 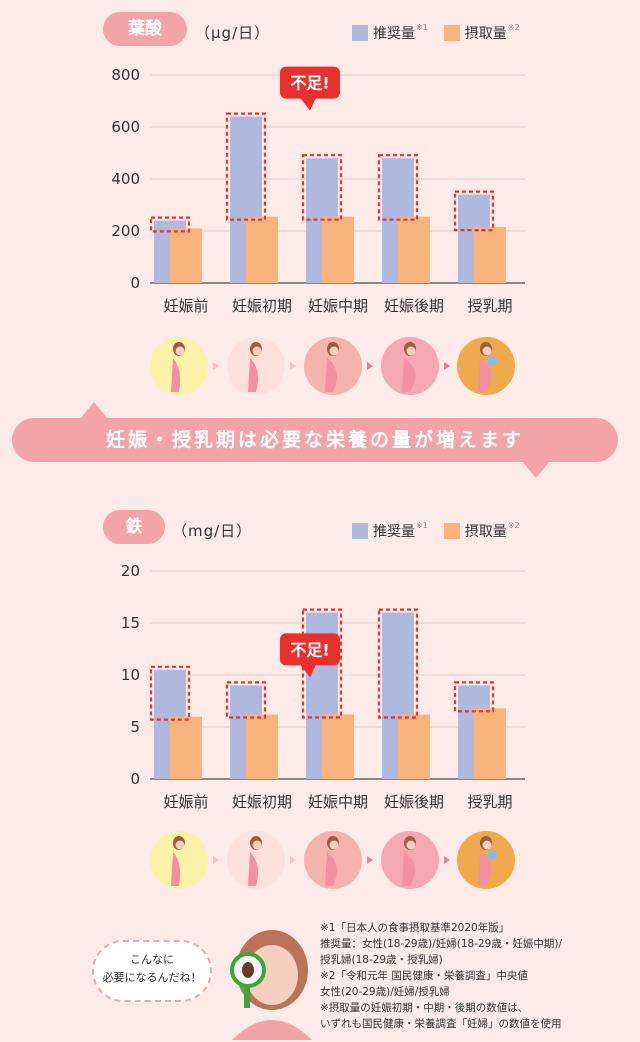 What do you see at coordinates (424, 976) in the screenshot?
I see `note-4: ※2「令和元年 国民健康・栄養調査」中央値` at bounding box center [424, 976].